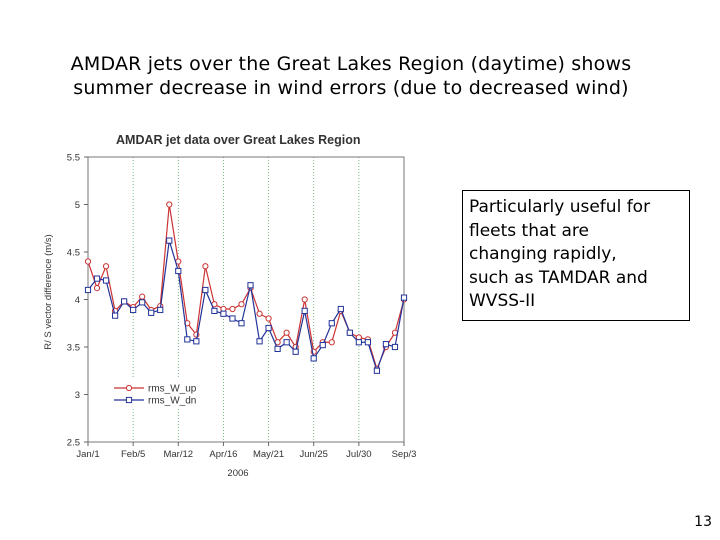 The width and height of the screenshot is (720, 540). I want to click on legend-label-rms_W_dn: rms_W_dn, so click(172, 401).